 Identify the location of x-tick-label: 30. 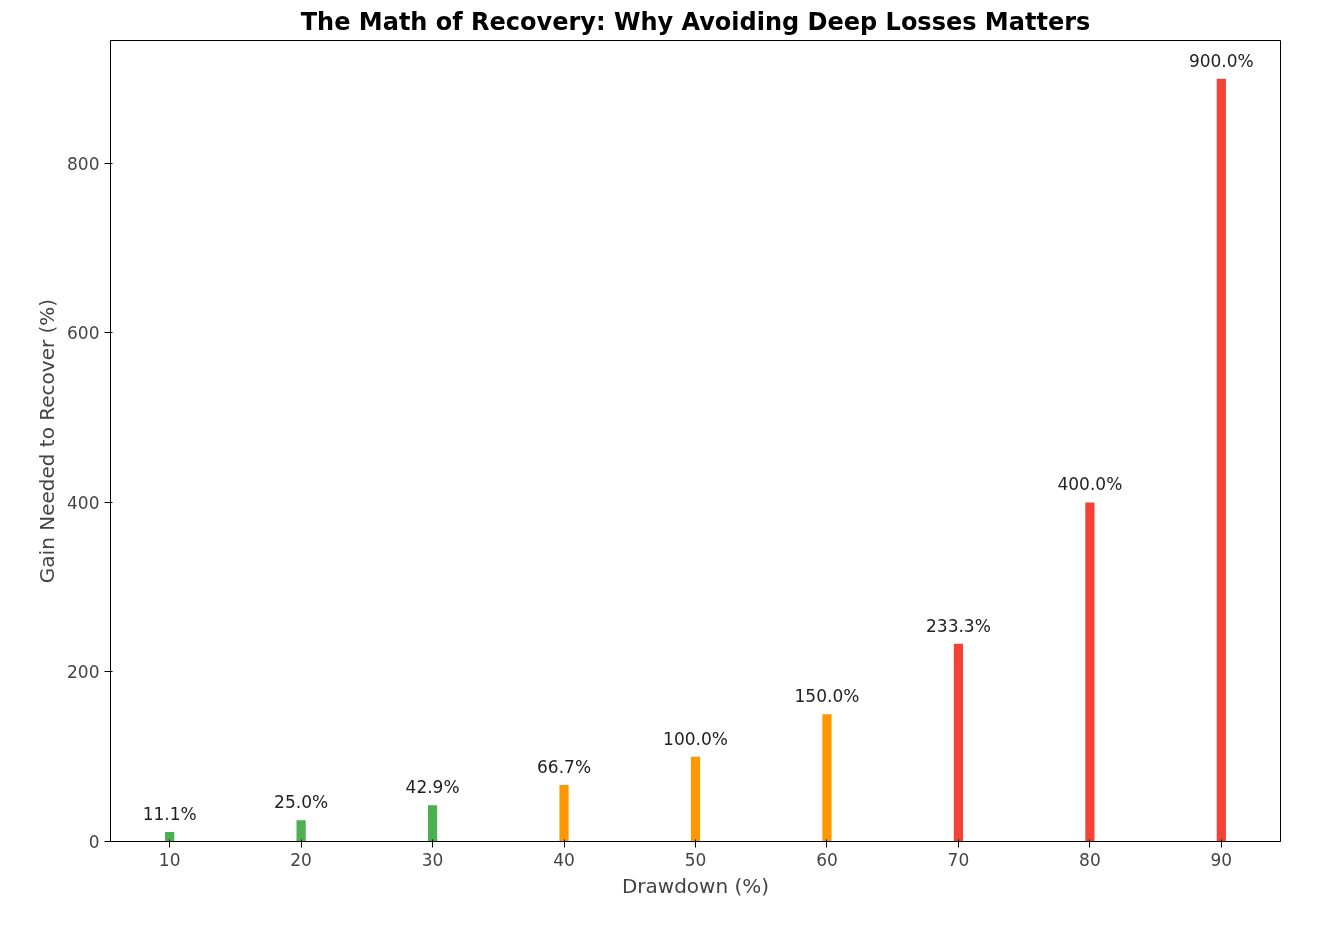
(432, 859).